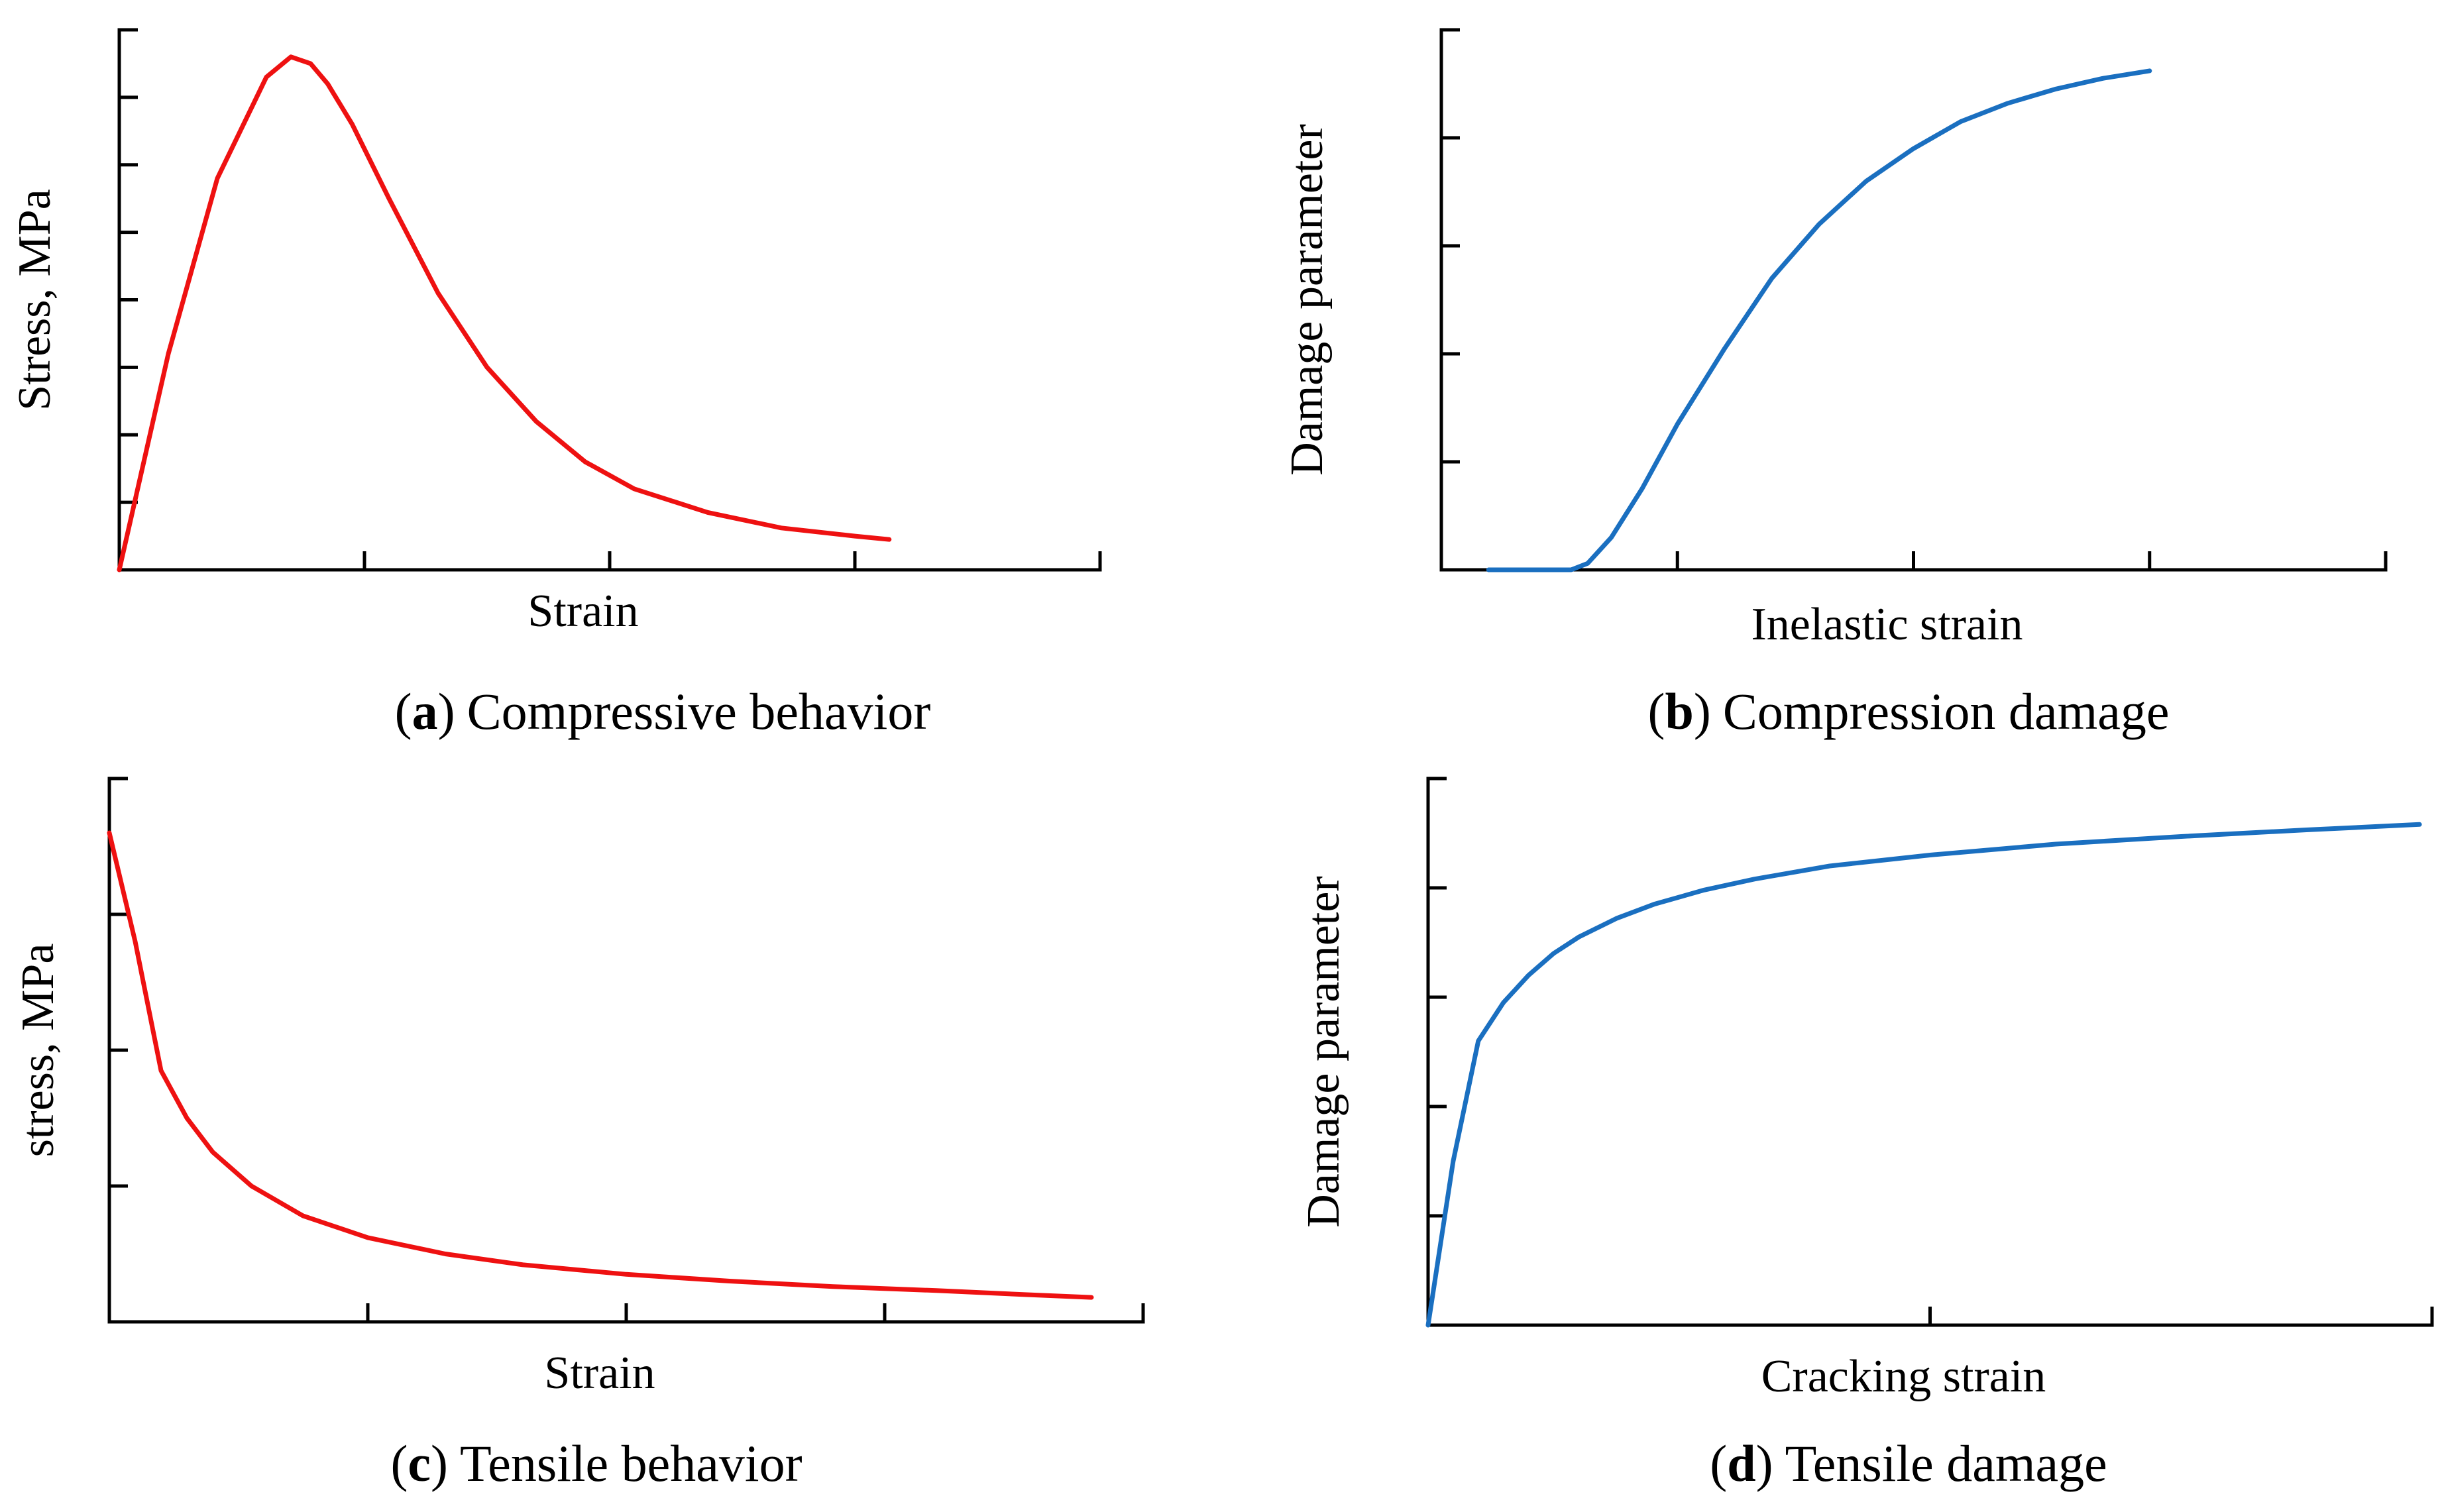  I want to click on y-axis-label: Stress, MPa, so click(34, 299).